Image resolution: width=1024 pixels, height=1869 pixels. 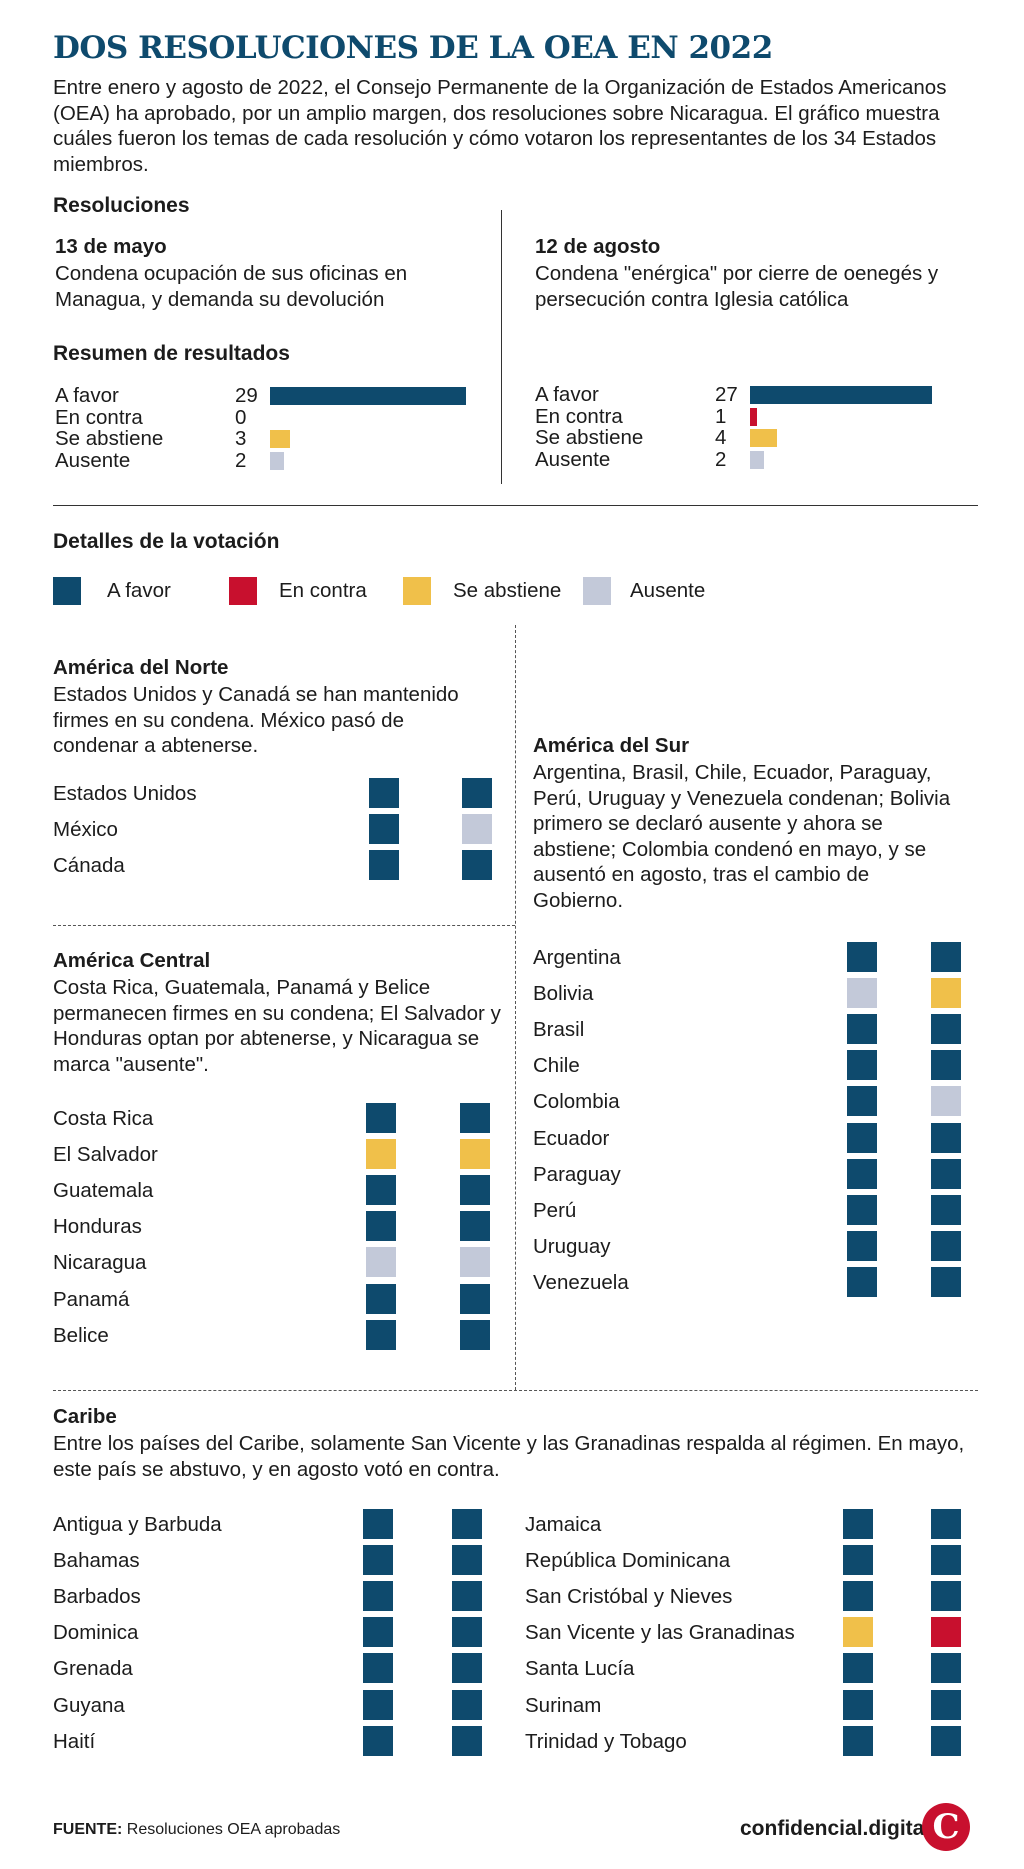 What do you see at coordinates (748, 1030) in the screenshot?
I see `country-row: Brasil` at bounding box center [748, 1030].